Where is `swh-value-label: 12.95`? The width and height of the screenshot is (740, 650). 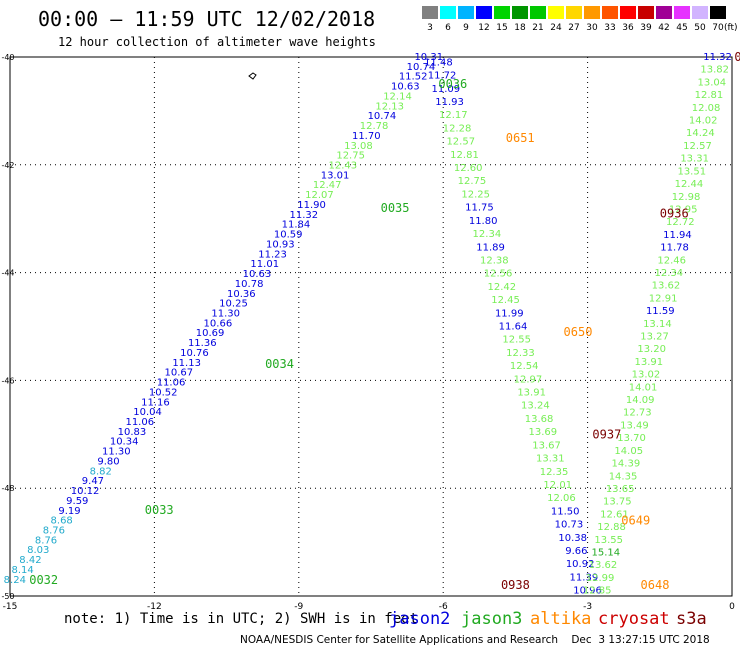 swh-value-label: 12.95 is located at coordinates (683, 209).